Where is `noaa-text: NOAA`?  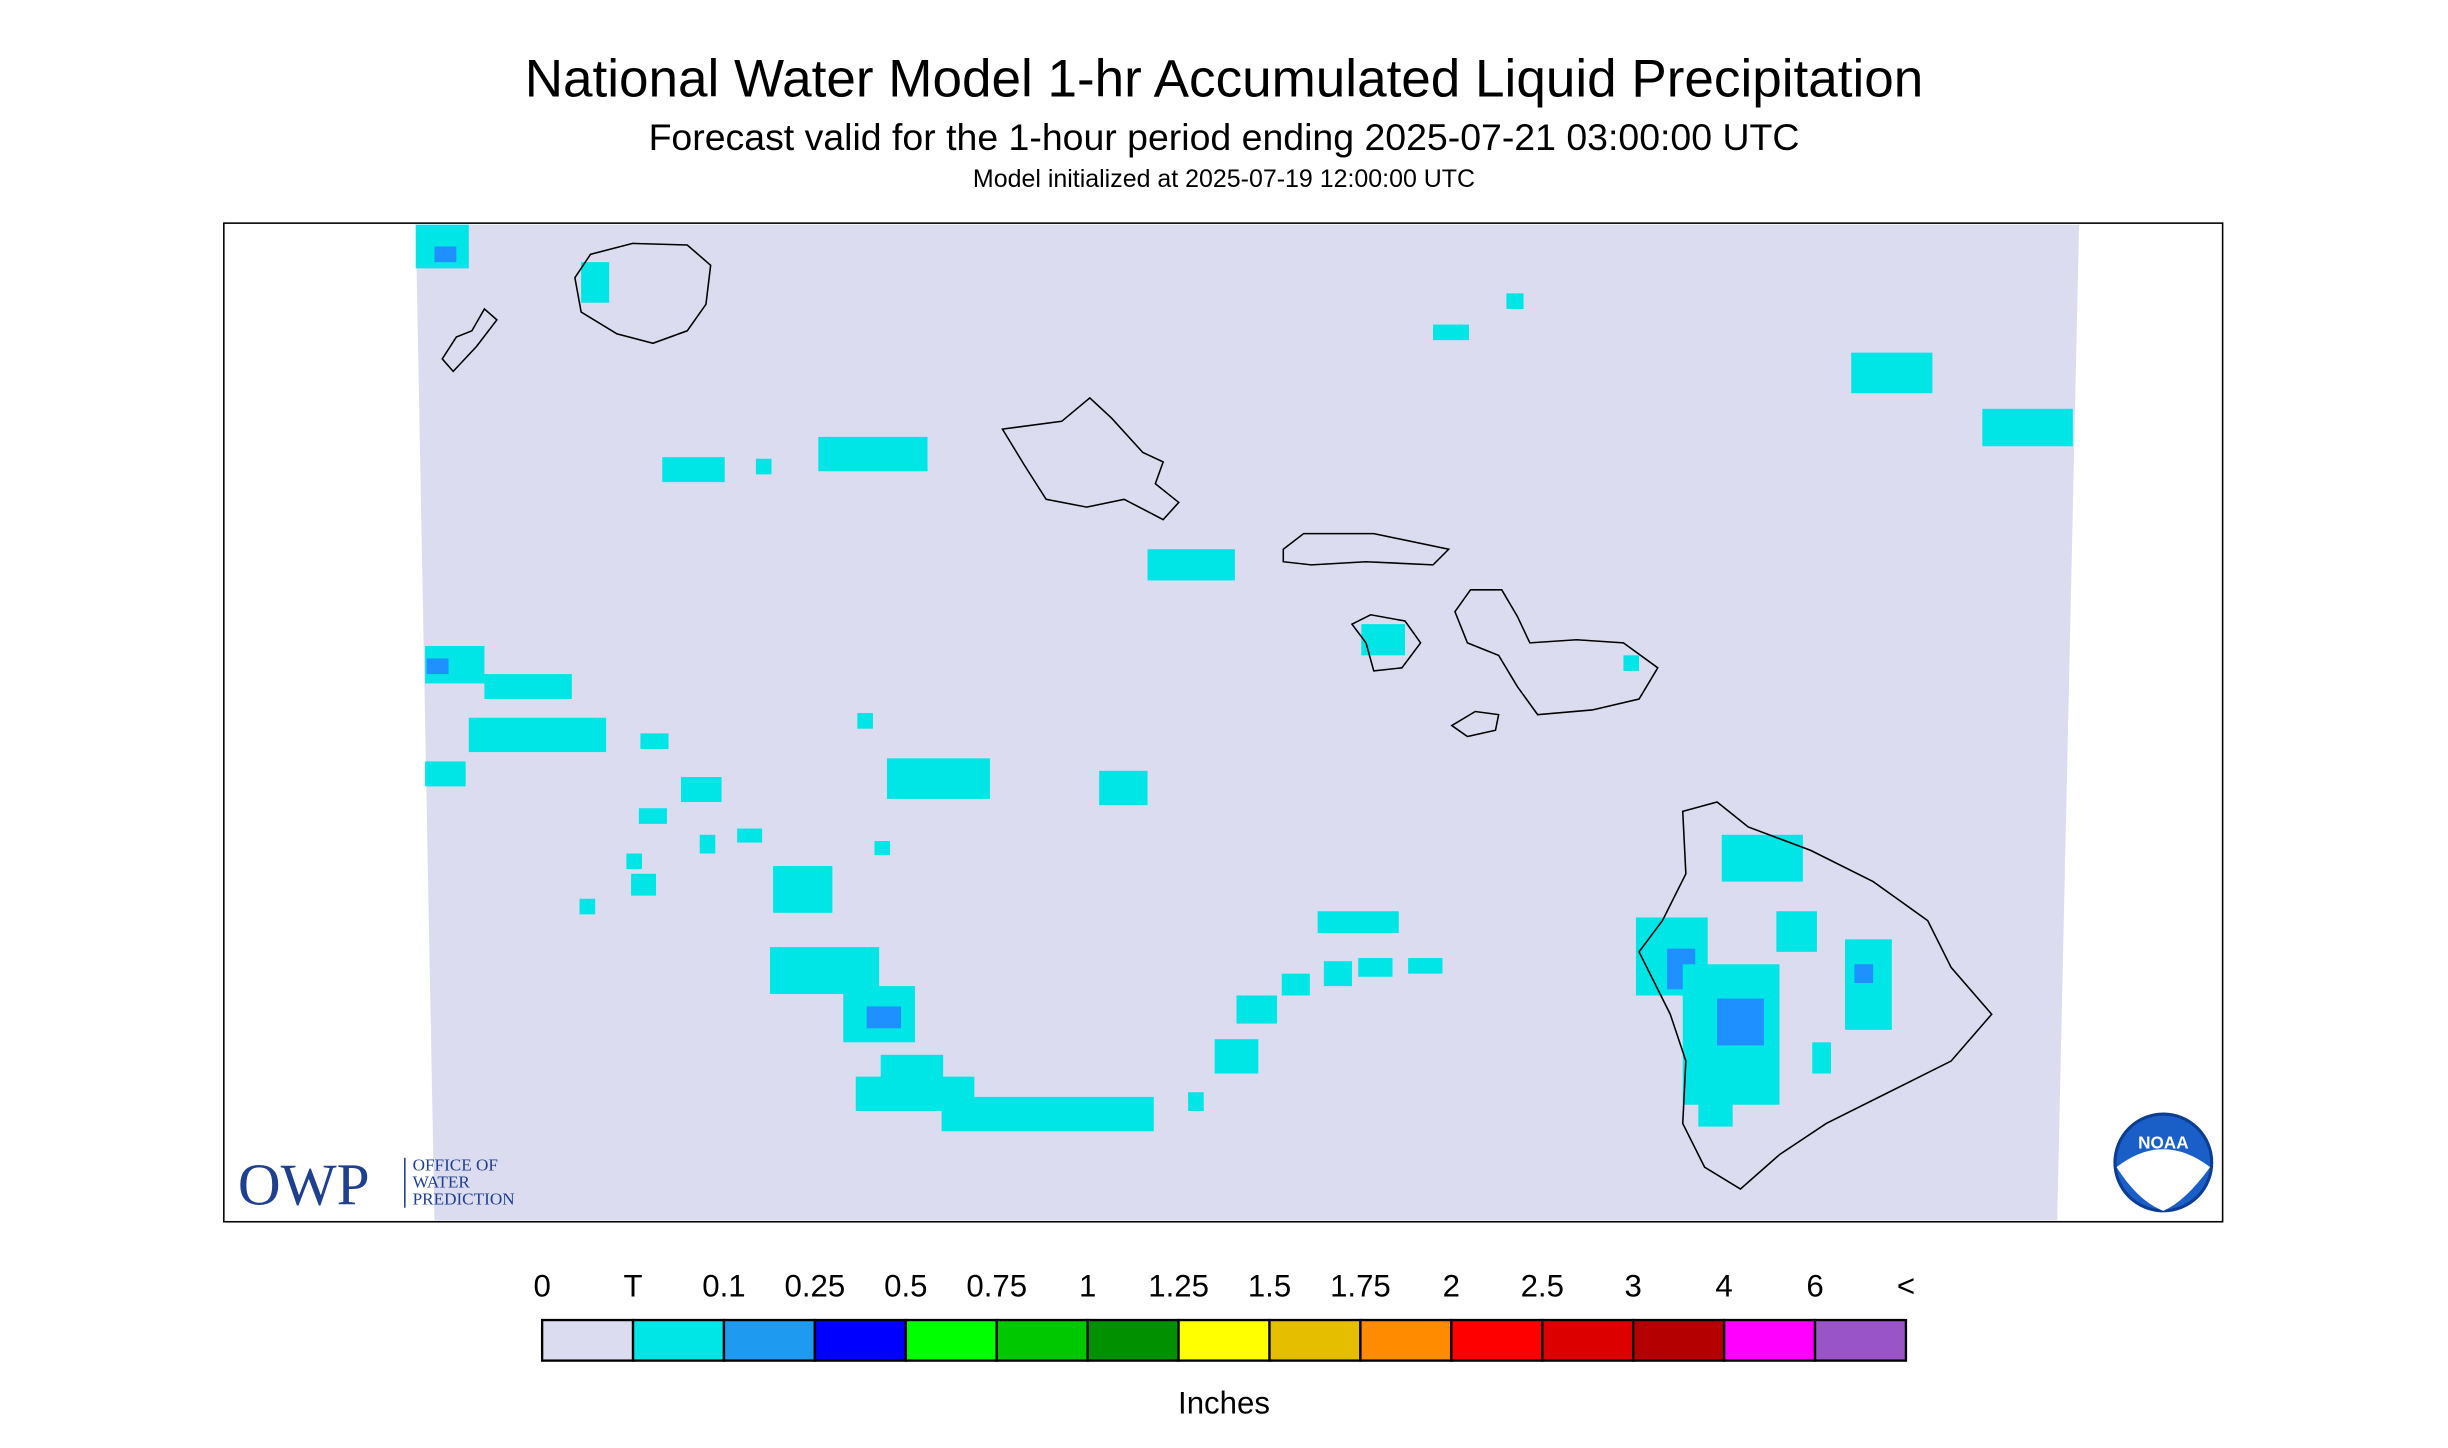
noaa-text: NOAA is located at coordinates (2163, 1142).